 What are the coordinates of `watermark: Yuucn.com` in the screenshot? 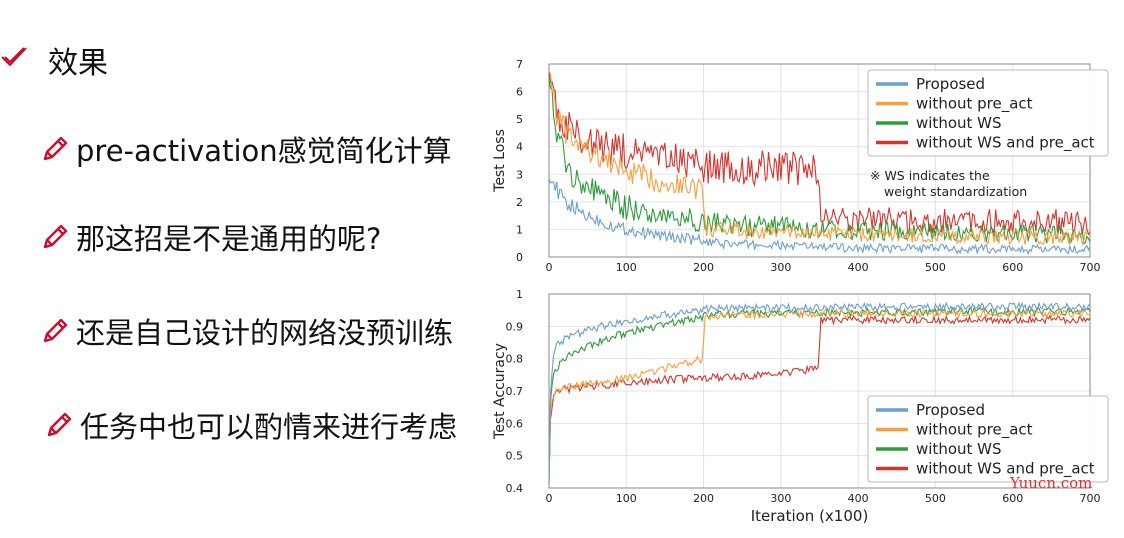 It's located at (1051, 483).